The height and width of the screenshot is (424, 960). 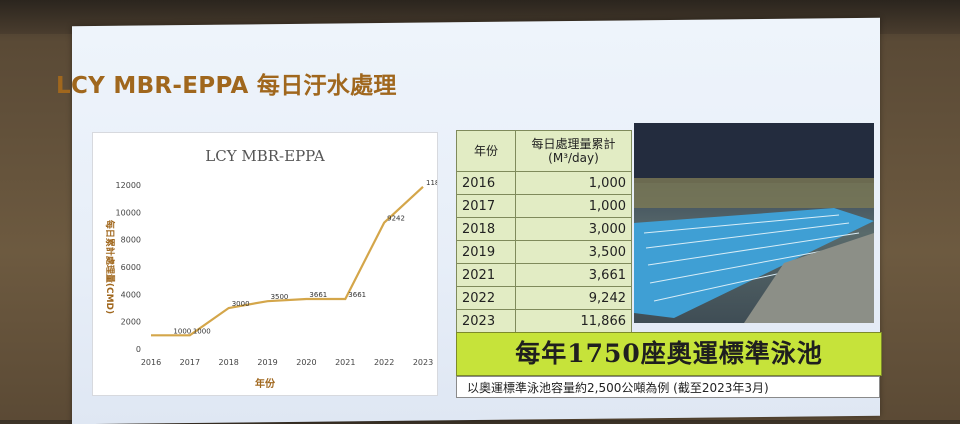 I want to click on table-row: 2017 1,000, so click(x=544, y=206).